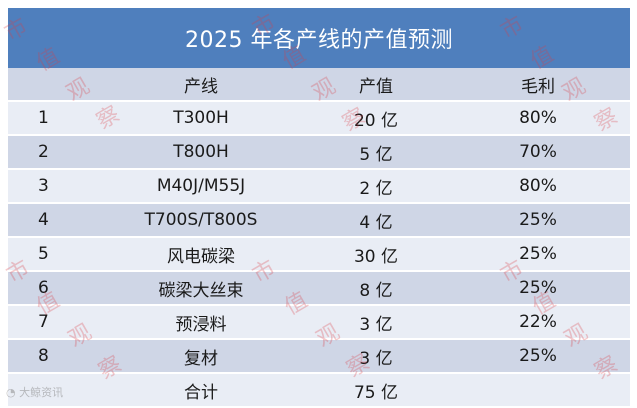 The image size is (637, 408). I want to click on header-row: 产线 产值 毛利, so click(319, 85).